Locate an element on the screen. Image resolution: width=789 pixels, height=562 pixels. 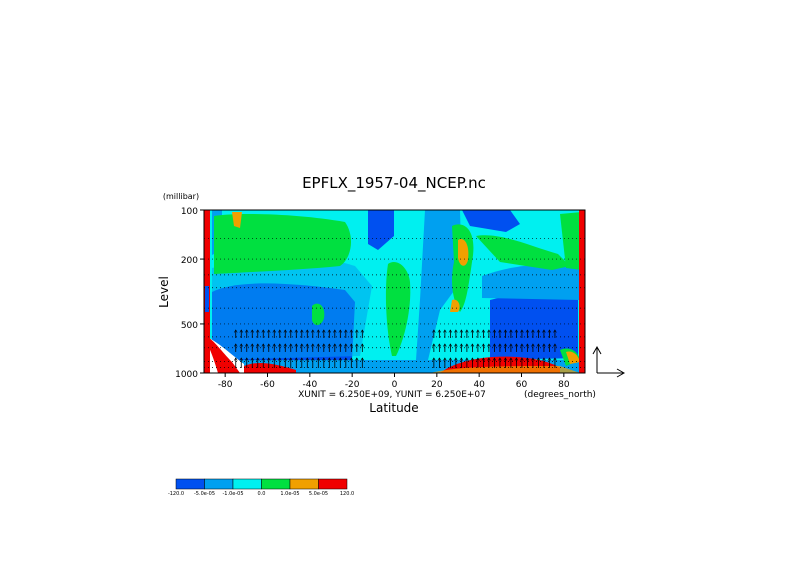
field-region-orange-top is located at coordinates (237, 220).